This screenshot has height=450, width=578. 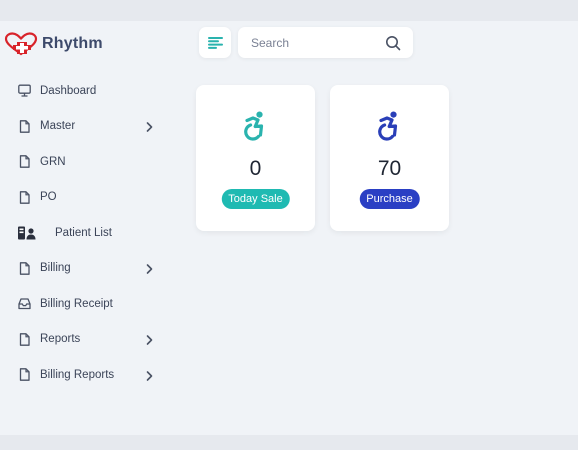 I want to click on sidebar-item-dashboard: Dashboard, so click(x=90, y=91).